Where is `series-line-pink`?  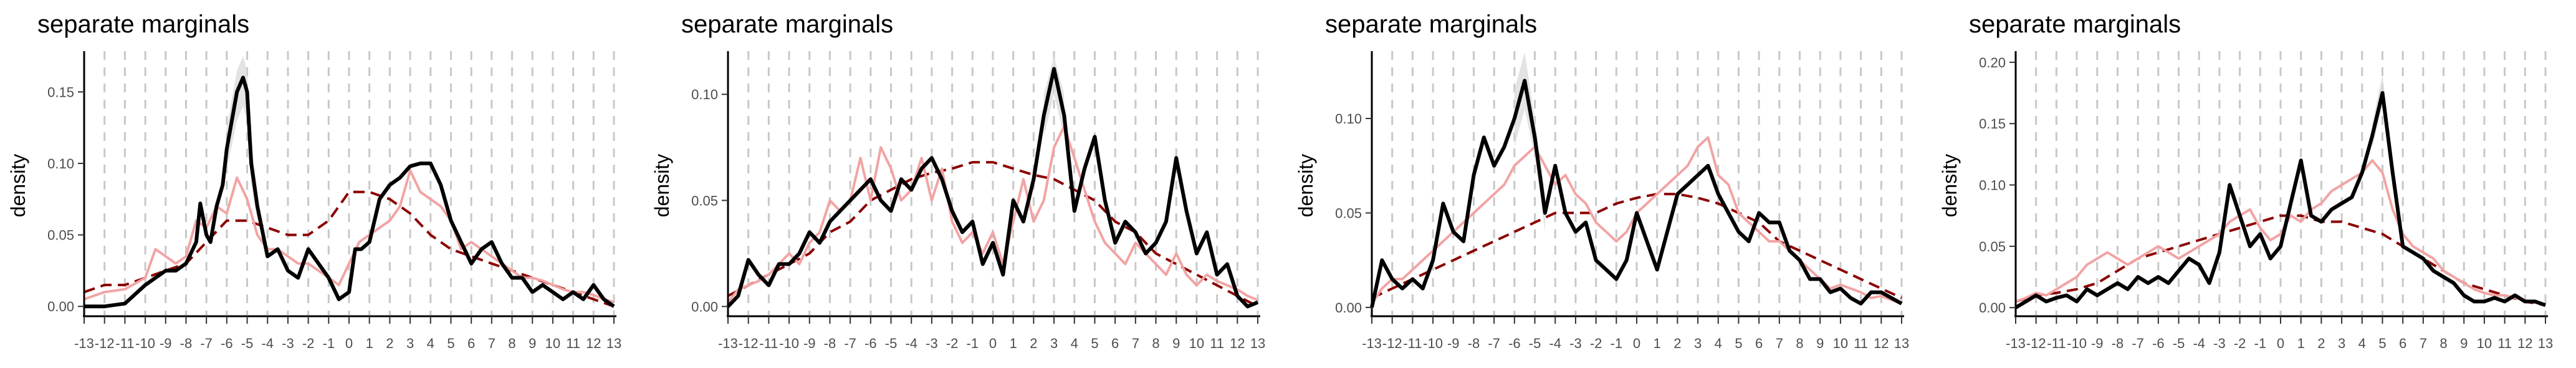
series-line-pink is located at coordinates (993, 214).